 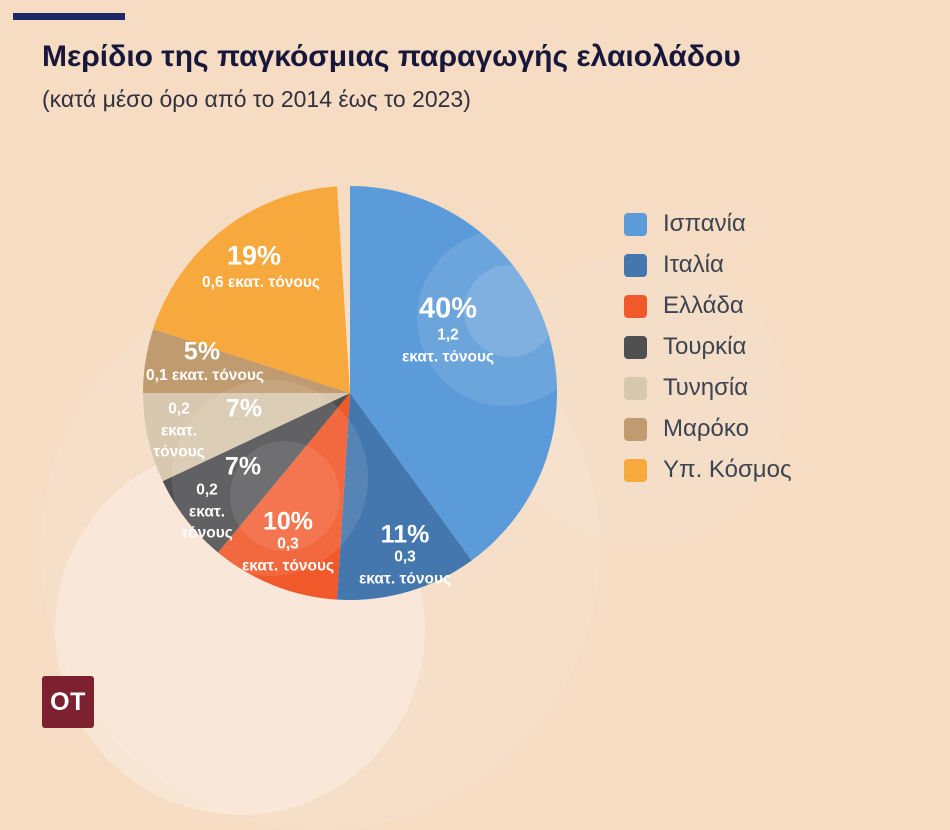 I want to click on legend-label: Τυνησία, so click(x=706, y=387).